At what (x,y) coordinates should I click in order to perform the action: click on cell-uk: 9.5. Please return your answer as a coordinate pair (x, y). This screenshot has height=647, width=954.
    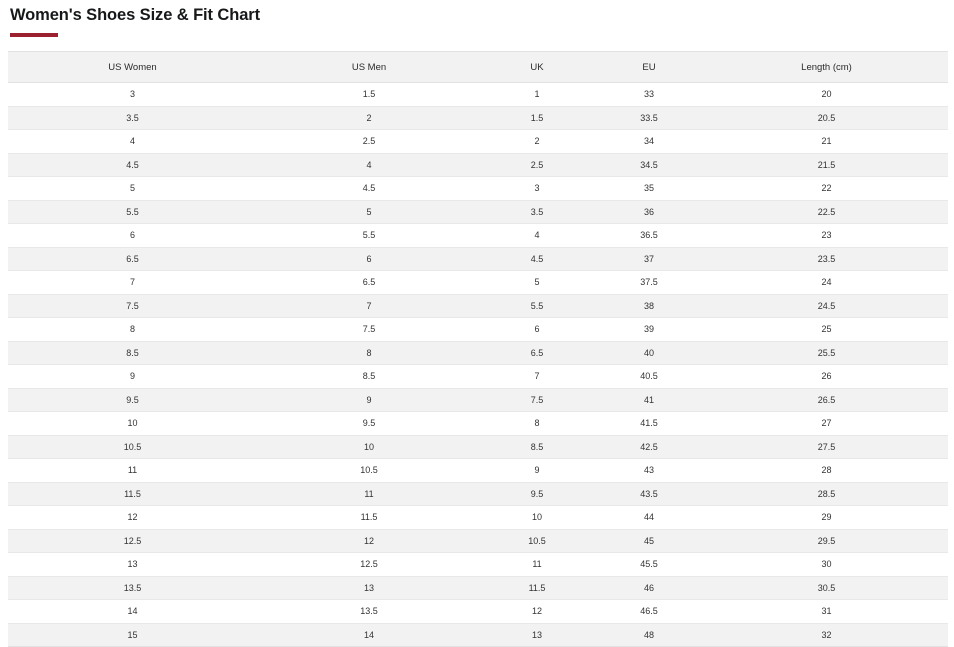
    Looking at the image, I should click on (537, 494).